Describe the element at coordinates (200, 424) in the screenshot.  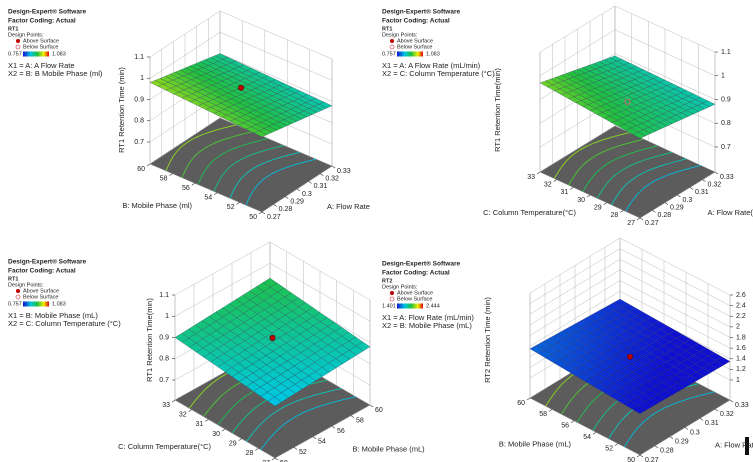
I see `y-tick-label: 31` at that location.